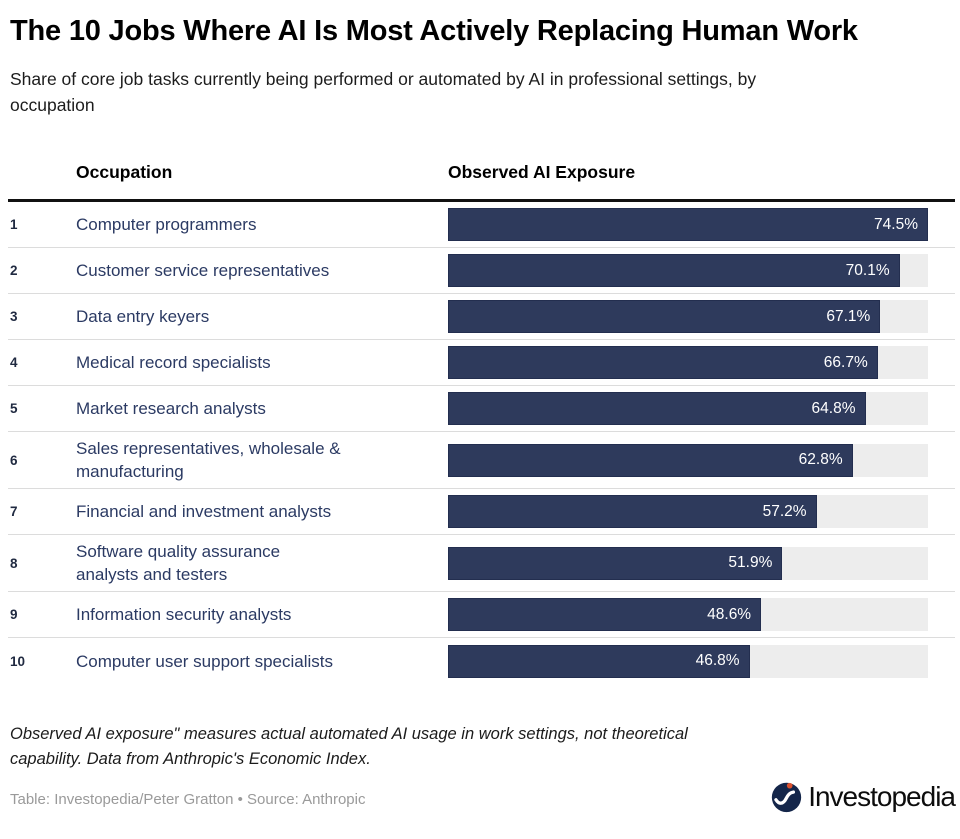  I want to click on exposure-bar: 64.8%, so click(657, 408).